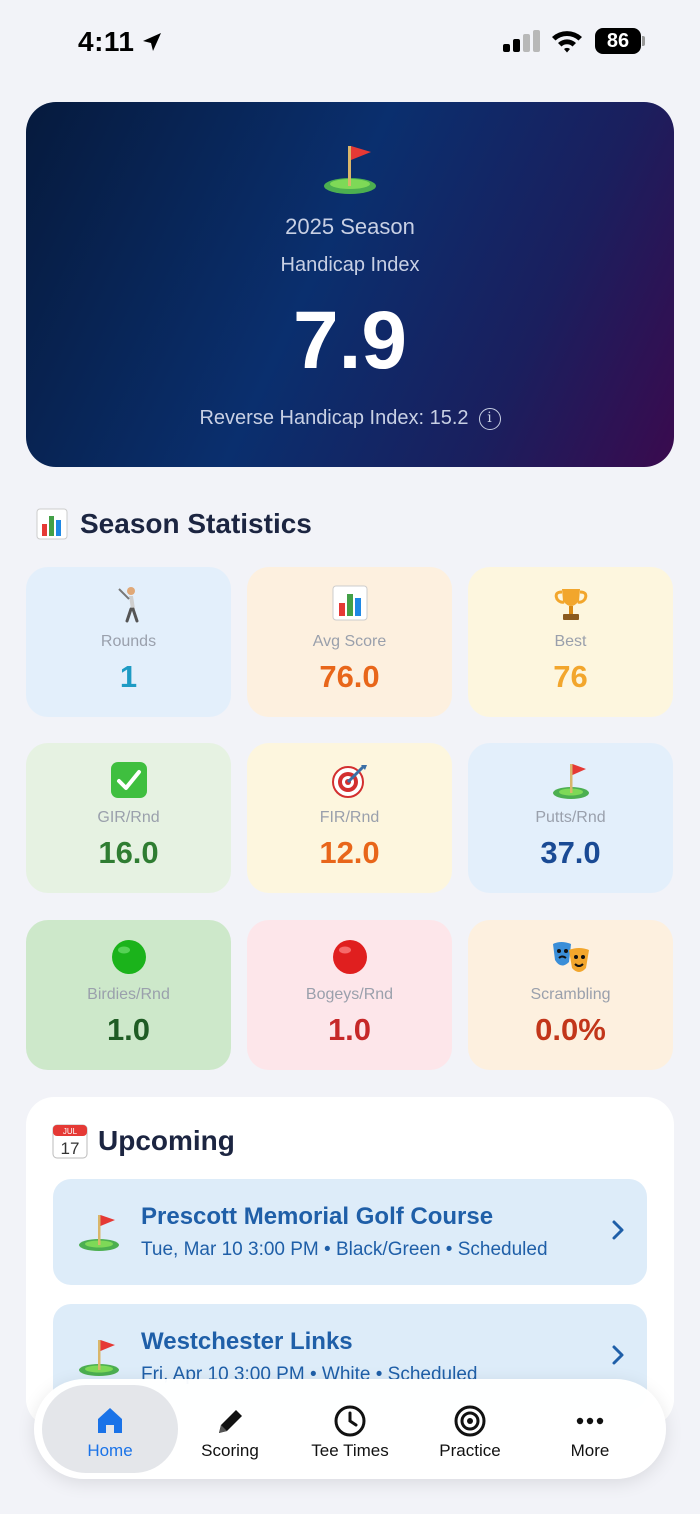 Image resolution: width=700 pixels, height=1514 pixels. What do you see at coordinates (350, 265) in the screenshot?
I see `handicap-label: Handicap Index` at bounding box center [350, 265].